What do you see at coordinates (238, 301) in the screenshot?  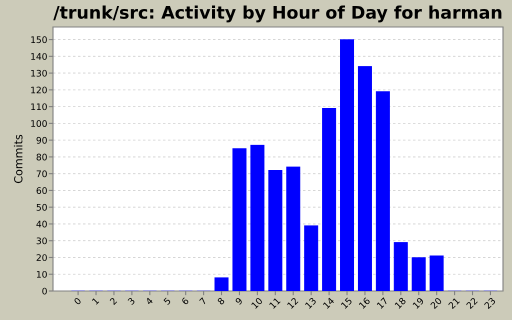 I see `x-tick-label: 9` at bounding box center [238, 301].